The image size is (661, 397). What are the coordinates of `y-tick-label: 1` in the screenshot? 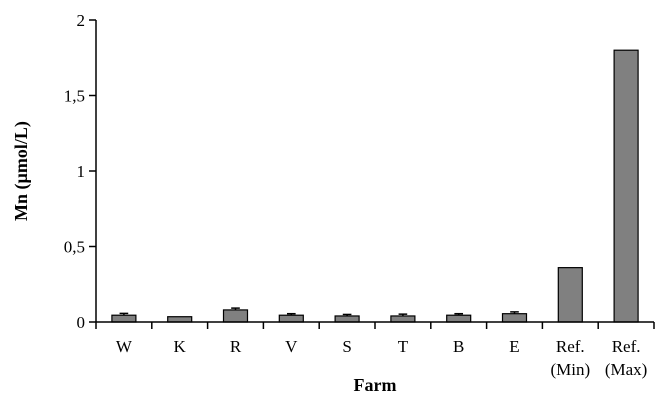 It's located at (81, 171).